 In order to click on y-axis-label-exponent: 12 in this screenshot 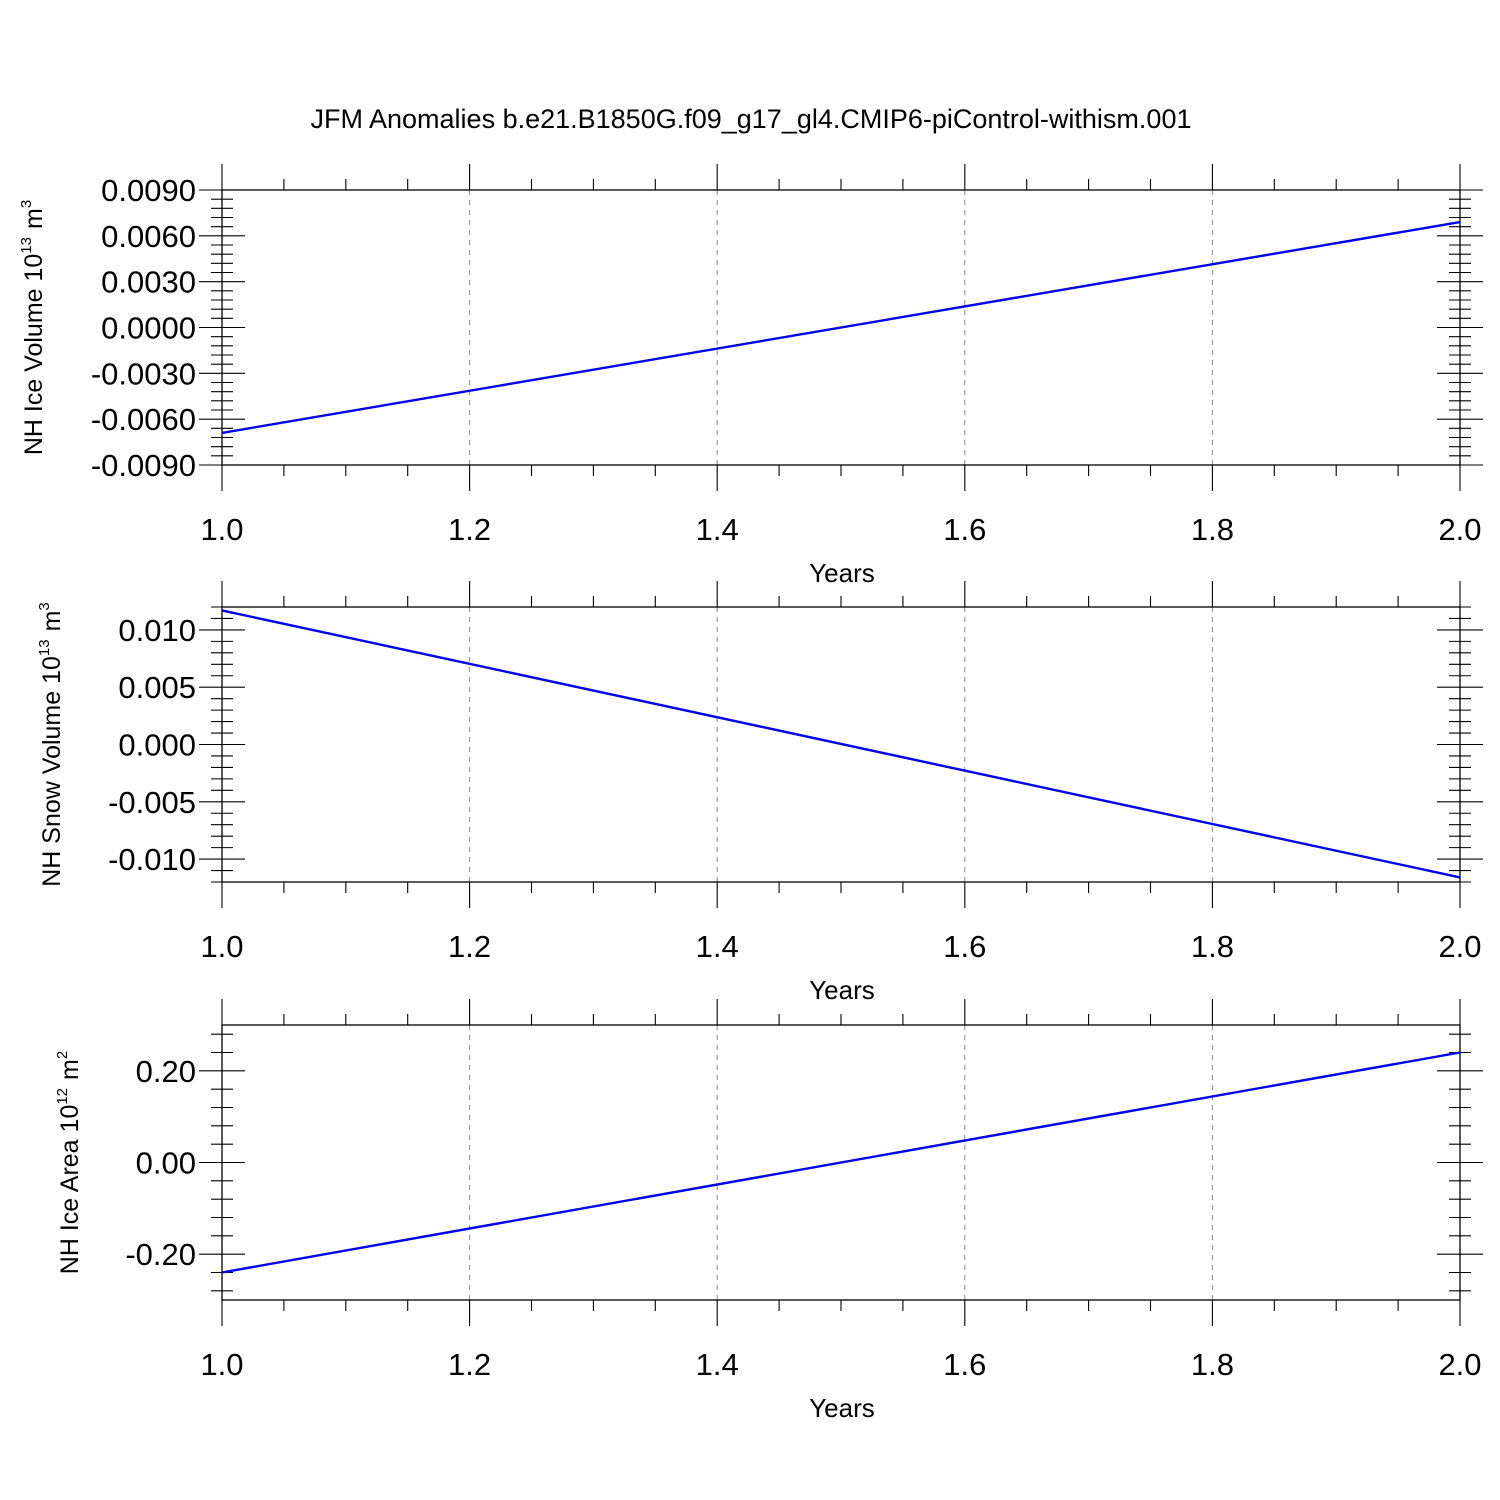, I will do `click(62, 1096)`.